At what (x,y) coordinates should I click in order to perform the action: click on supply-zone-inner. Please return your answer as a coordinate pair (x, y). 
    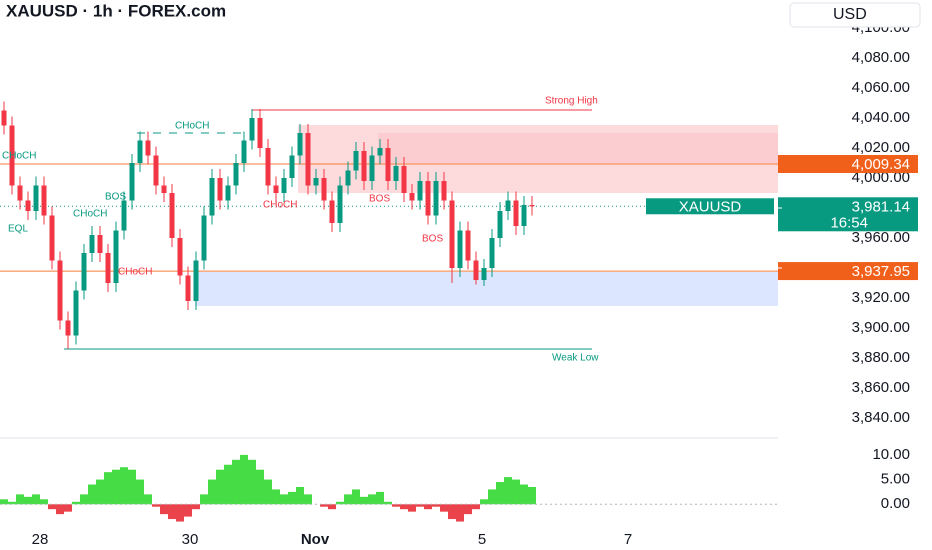
    Looking at the image, I should click on (578, 148).